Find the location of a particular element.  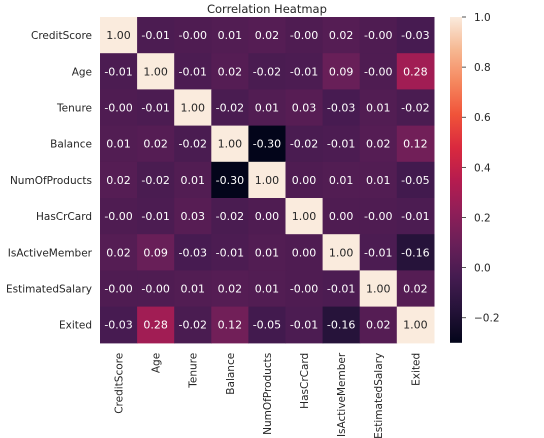

cell-value-label: 0.09 is located at coordinates (155, 252).